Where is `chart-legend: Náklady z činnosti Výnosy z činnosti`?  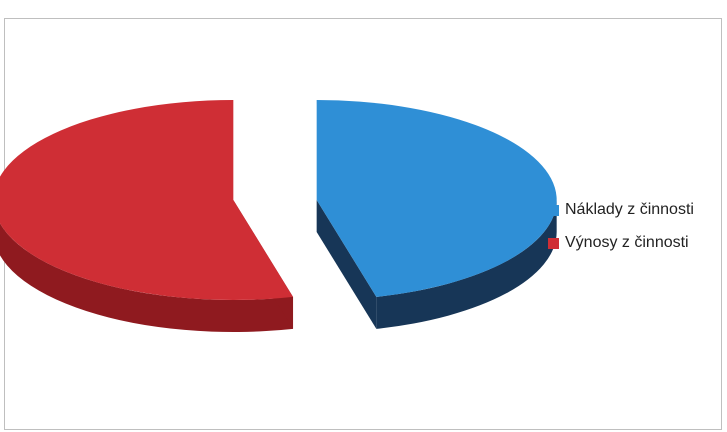
chart-legend: Náklady z činnosti Výnosy z činnosti is located at coordinates (621, 232).